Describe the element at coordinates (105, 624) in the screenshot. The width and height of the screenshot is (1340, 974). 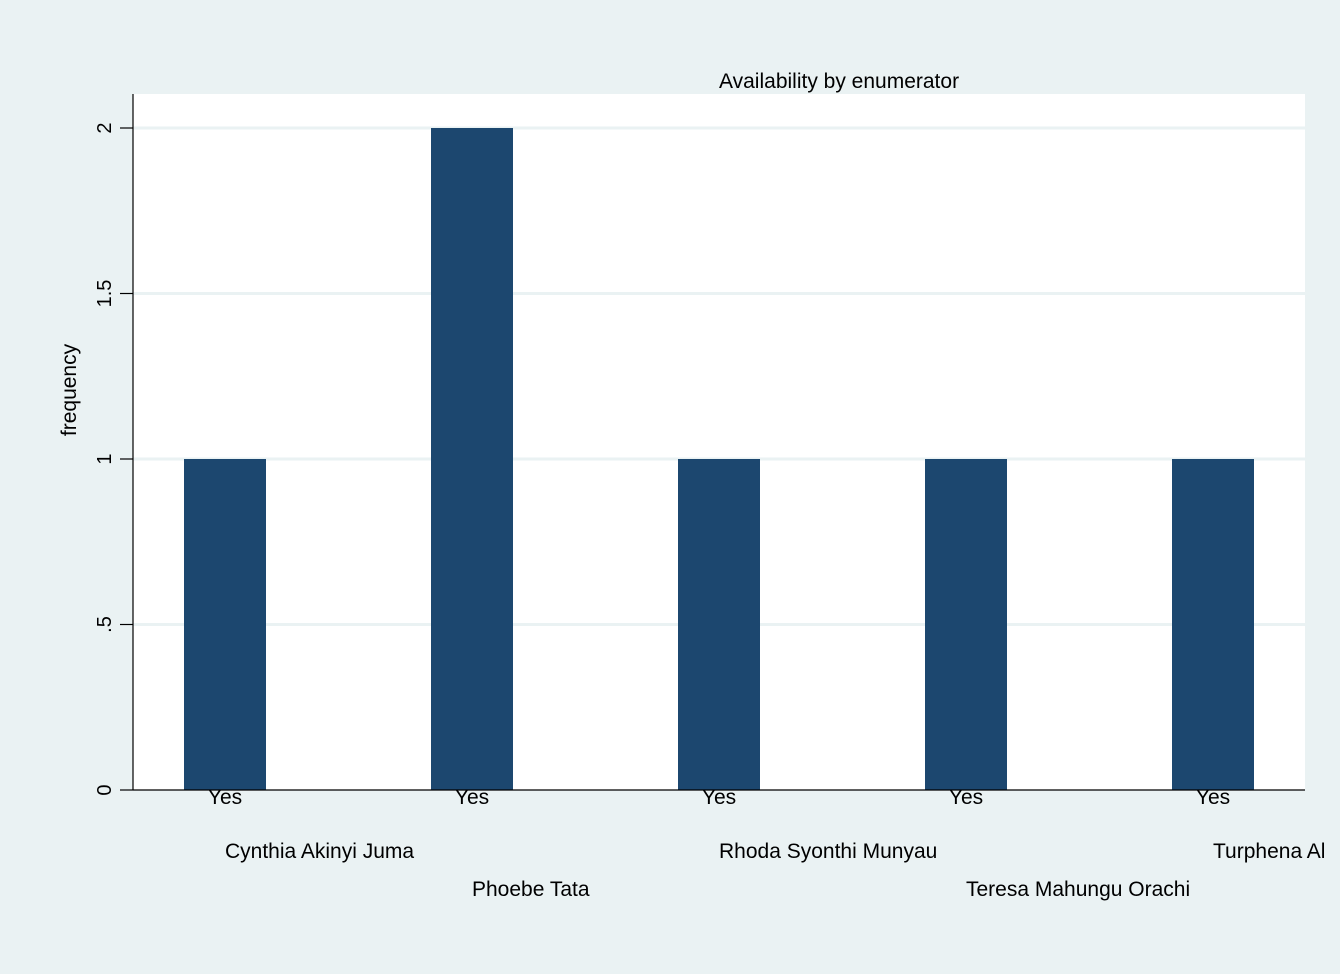
I see `y-tick-label: .5` at that location.